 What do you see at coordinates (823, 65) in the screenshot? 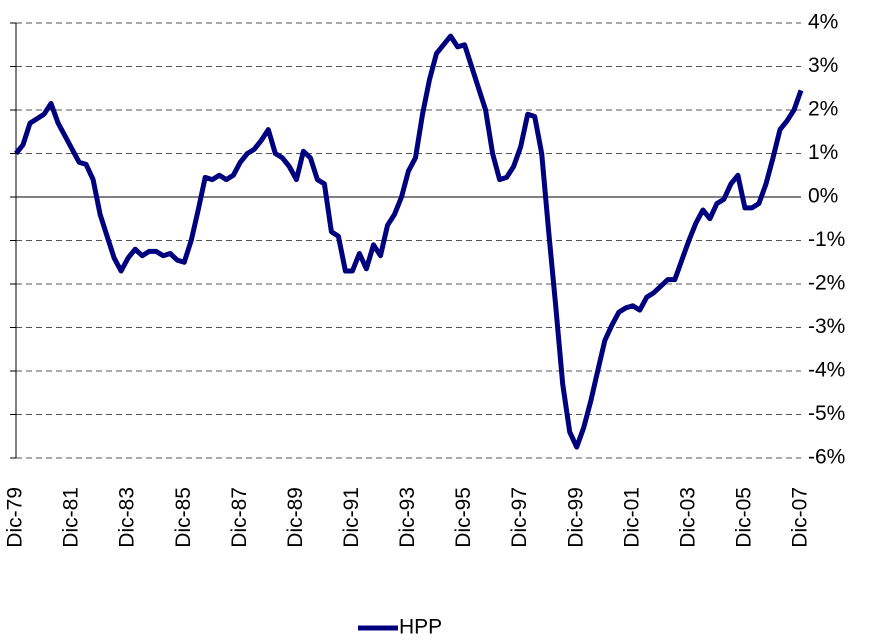
I see `y-tick-label: 3%` at bounding box center [823, 65].